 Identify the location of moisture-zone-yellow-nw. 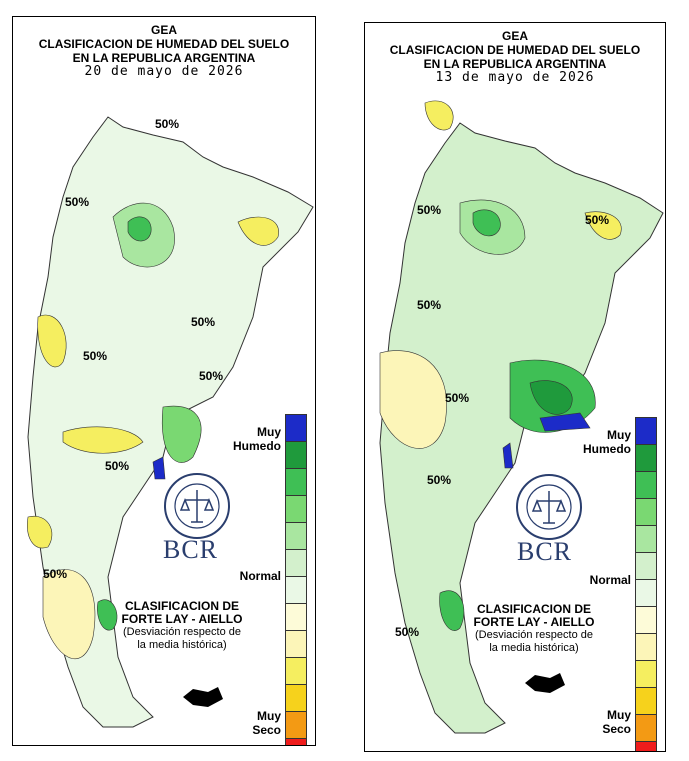
(439, 115).